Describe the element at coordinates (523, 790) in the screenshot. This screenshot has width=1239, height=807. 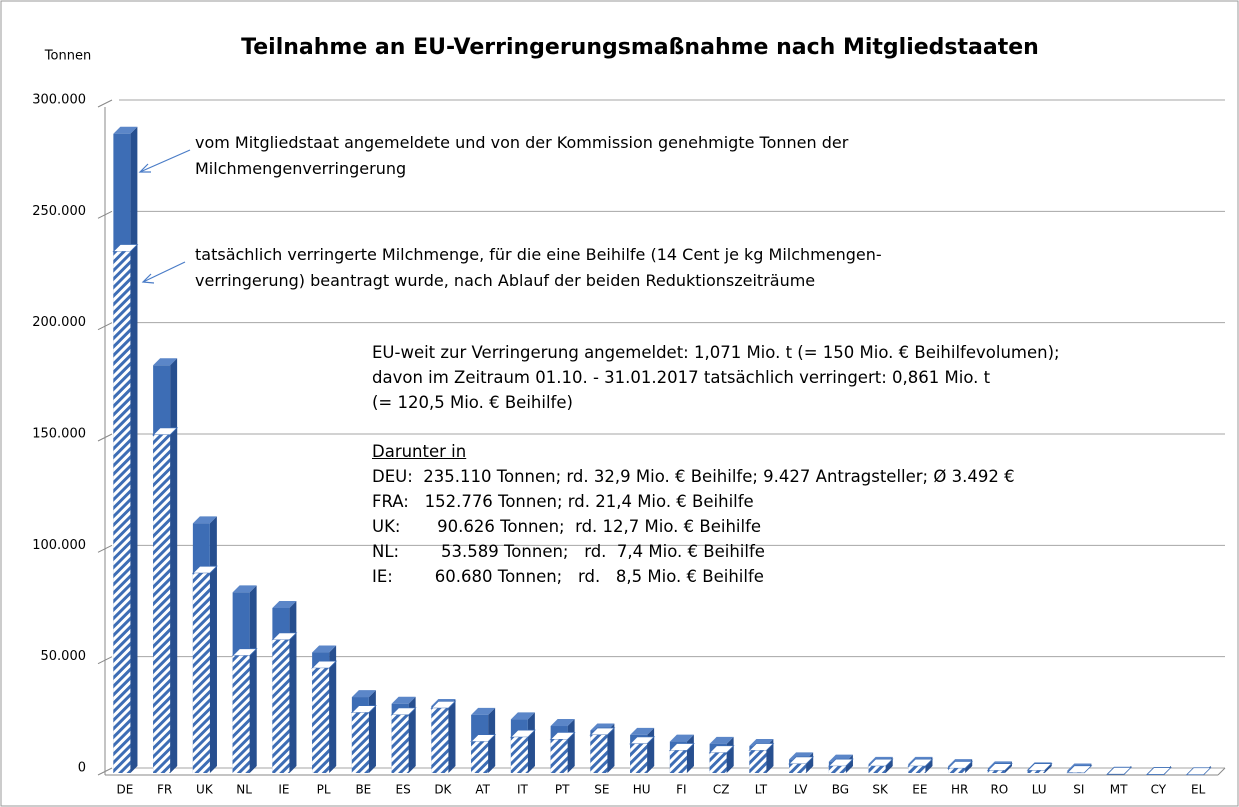
I see `x-tick-label: IT` at that location.